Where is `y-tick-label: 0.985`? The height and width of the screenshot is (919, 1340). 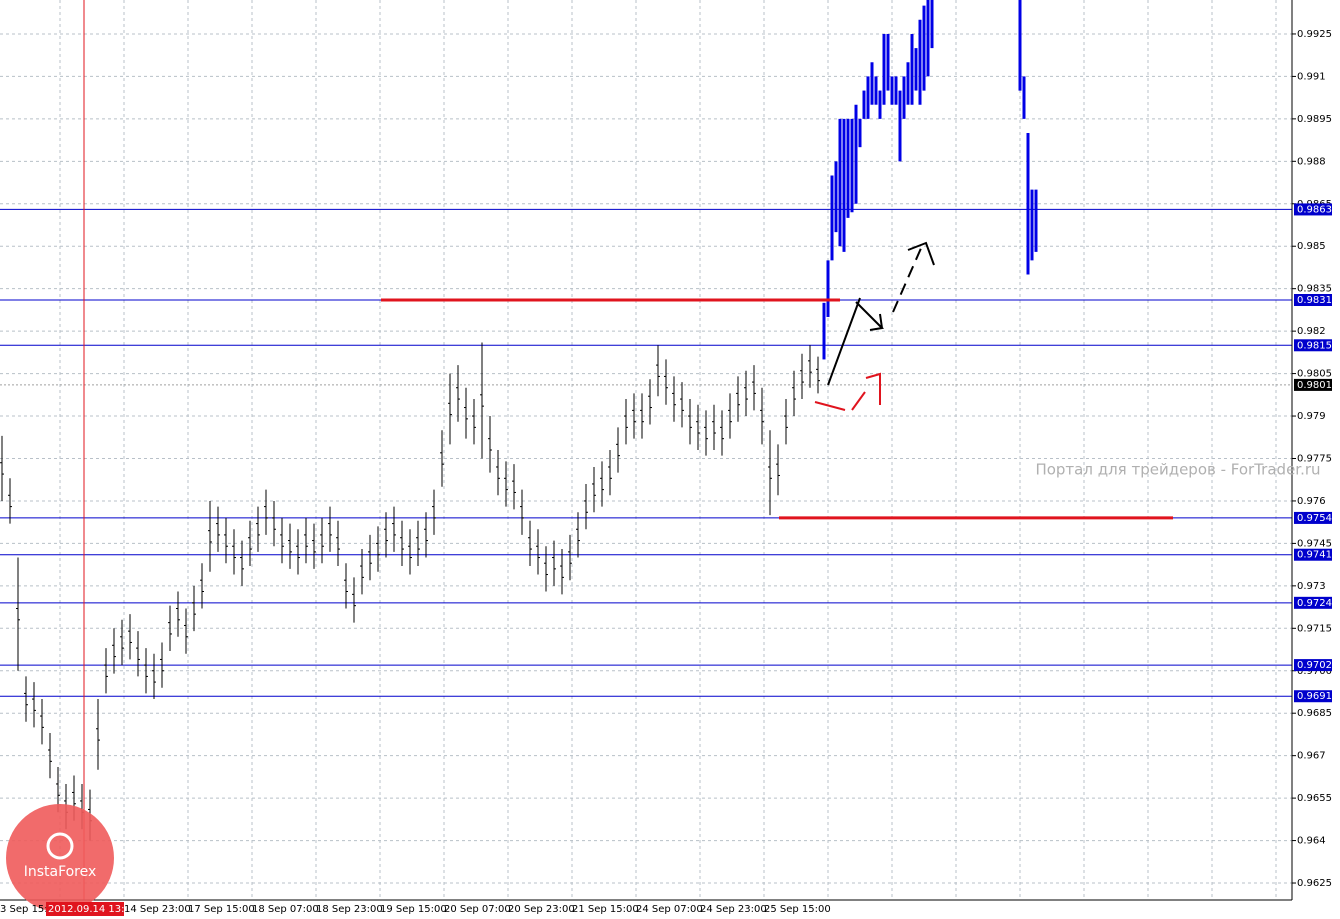 y-tick-label: 0.985 is located at coordinates (1311, 246).